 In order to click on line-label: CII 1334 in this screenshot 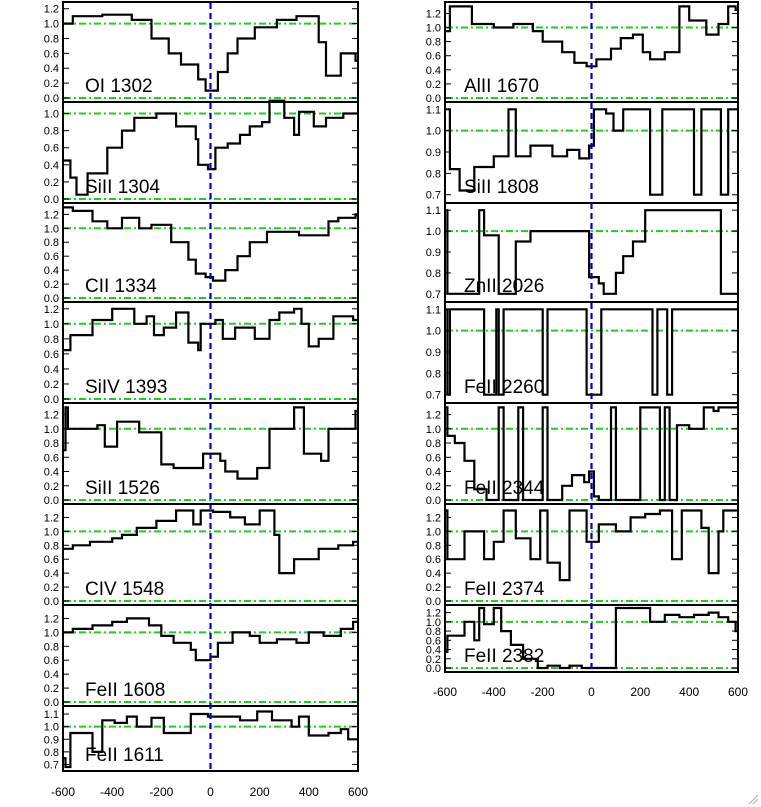, I will do `click(121, 286)`.